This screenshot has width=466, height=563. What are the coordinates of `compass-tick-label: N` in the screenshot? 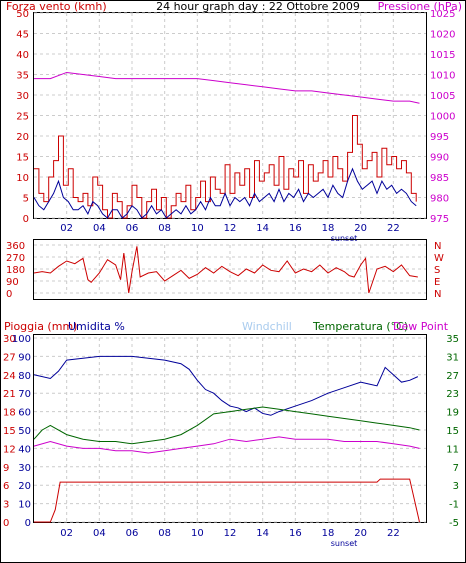 It's located at (437, 246).